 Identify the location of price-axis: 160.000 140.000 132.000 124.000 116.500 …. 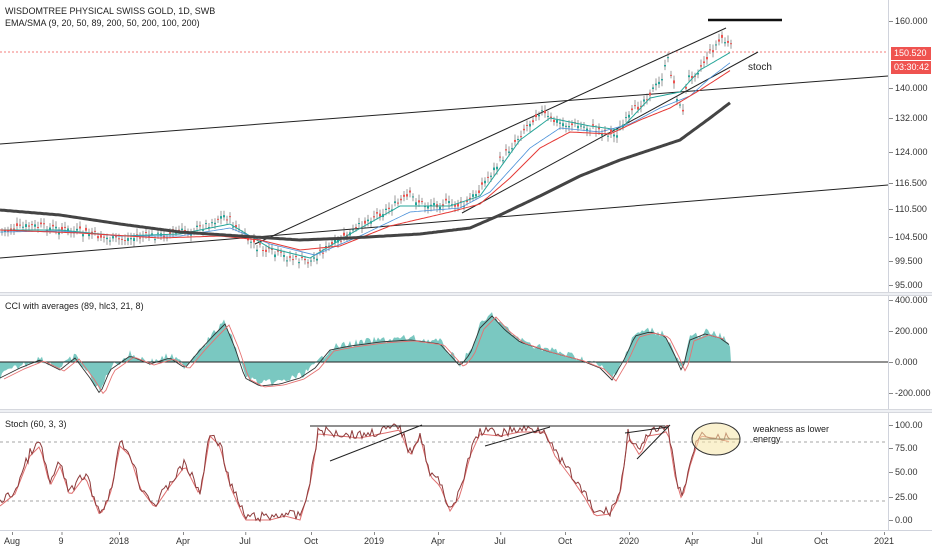
(910, 146).